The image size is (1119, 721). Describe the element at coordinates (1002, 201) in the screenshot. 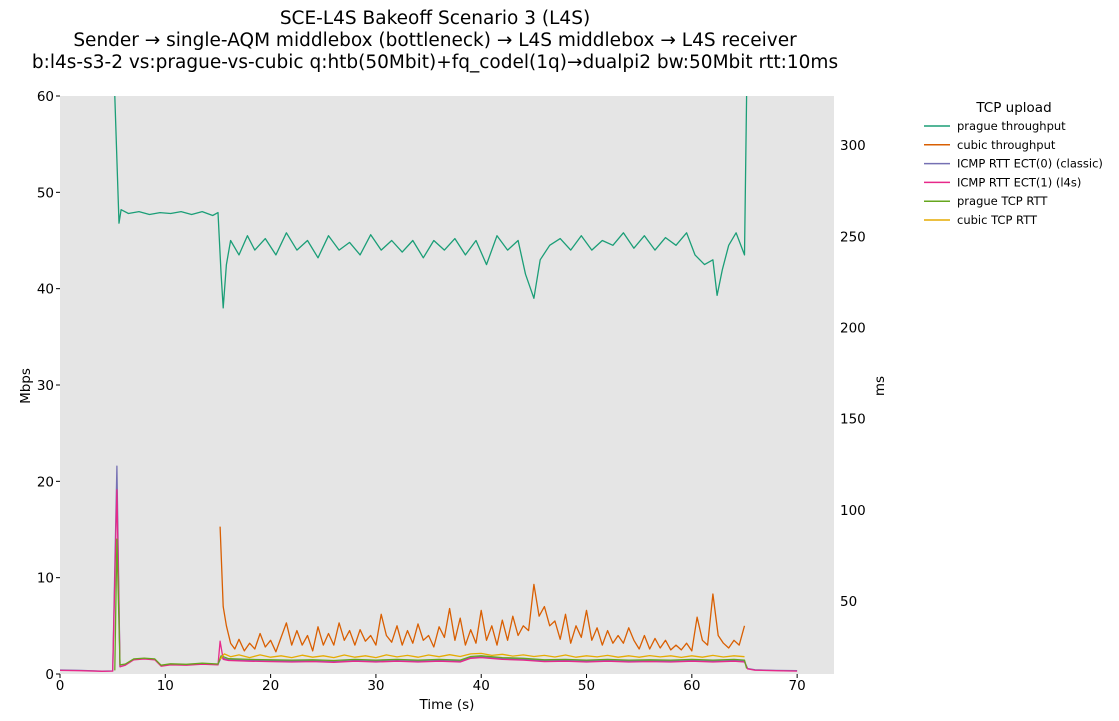

I see `legend-label-prague-tcp-rtt: prague TCP RTT` at that location.